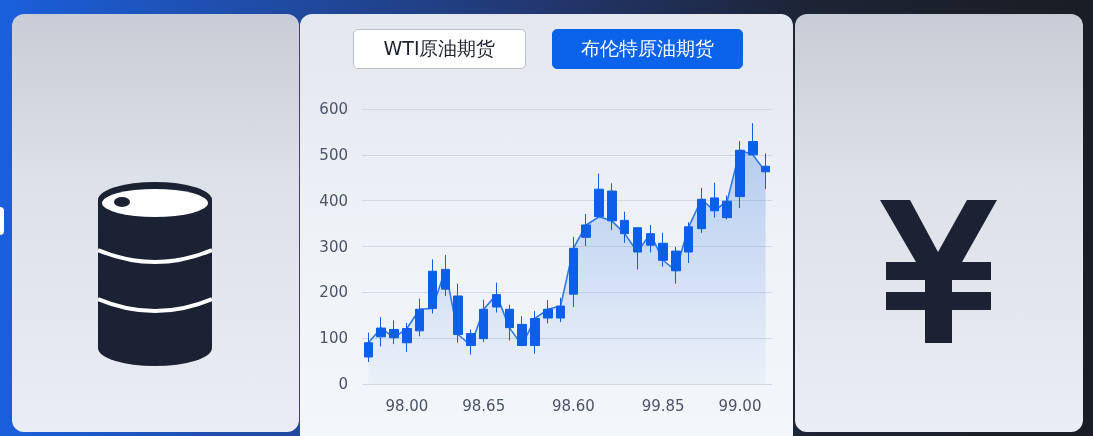  I want to click on y-tick-label: 300, so click(333, 246).